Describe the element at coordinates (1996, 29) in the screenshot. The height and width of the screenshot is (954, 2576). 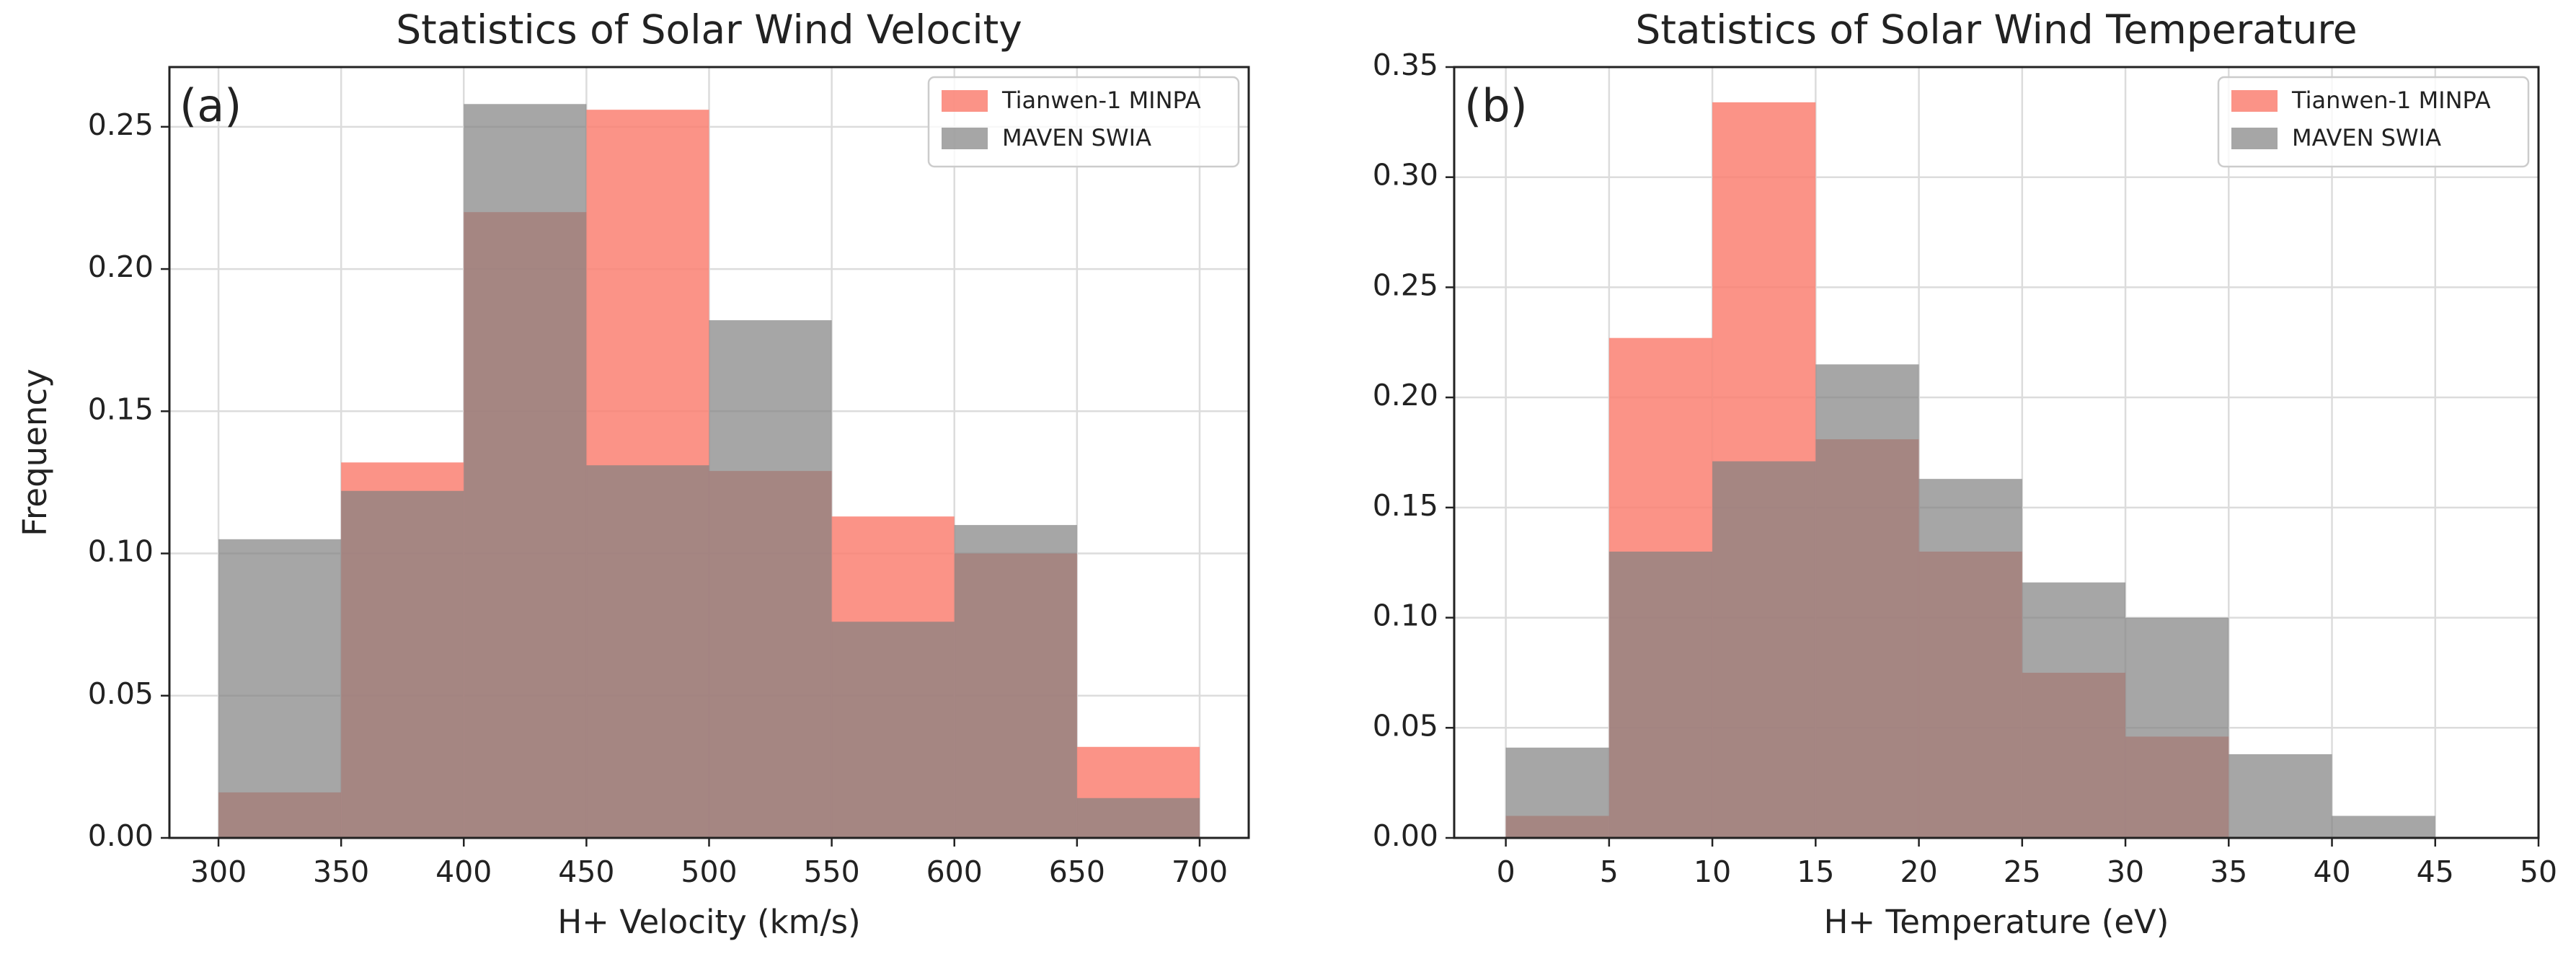
I see `chart-title: Statistics of Solar Wind Temperature` at that location.